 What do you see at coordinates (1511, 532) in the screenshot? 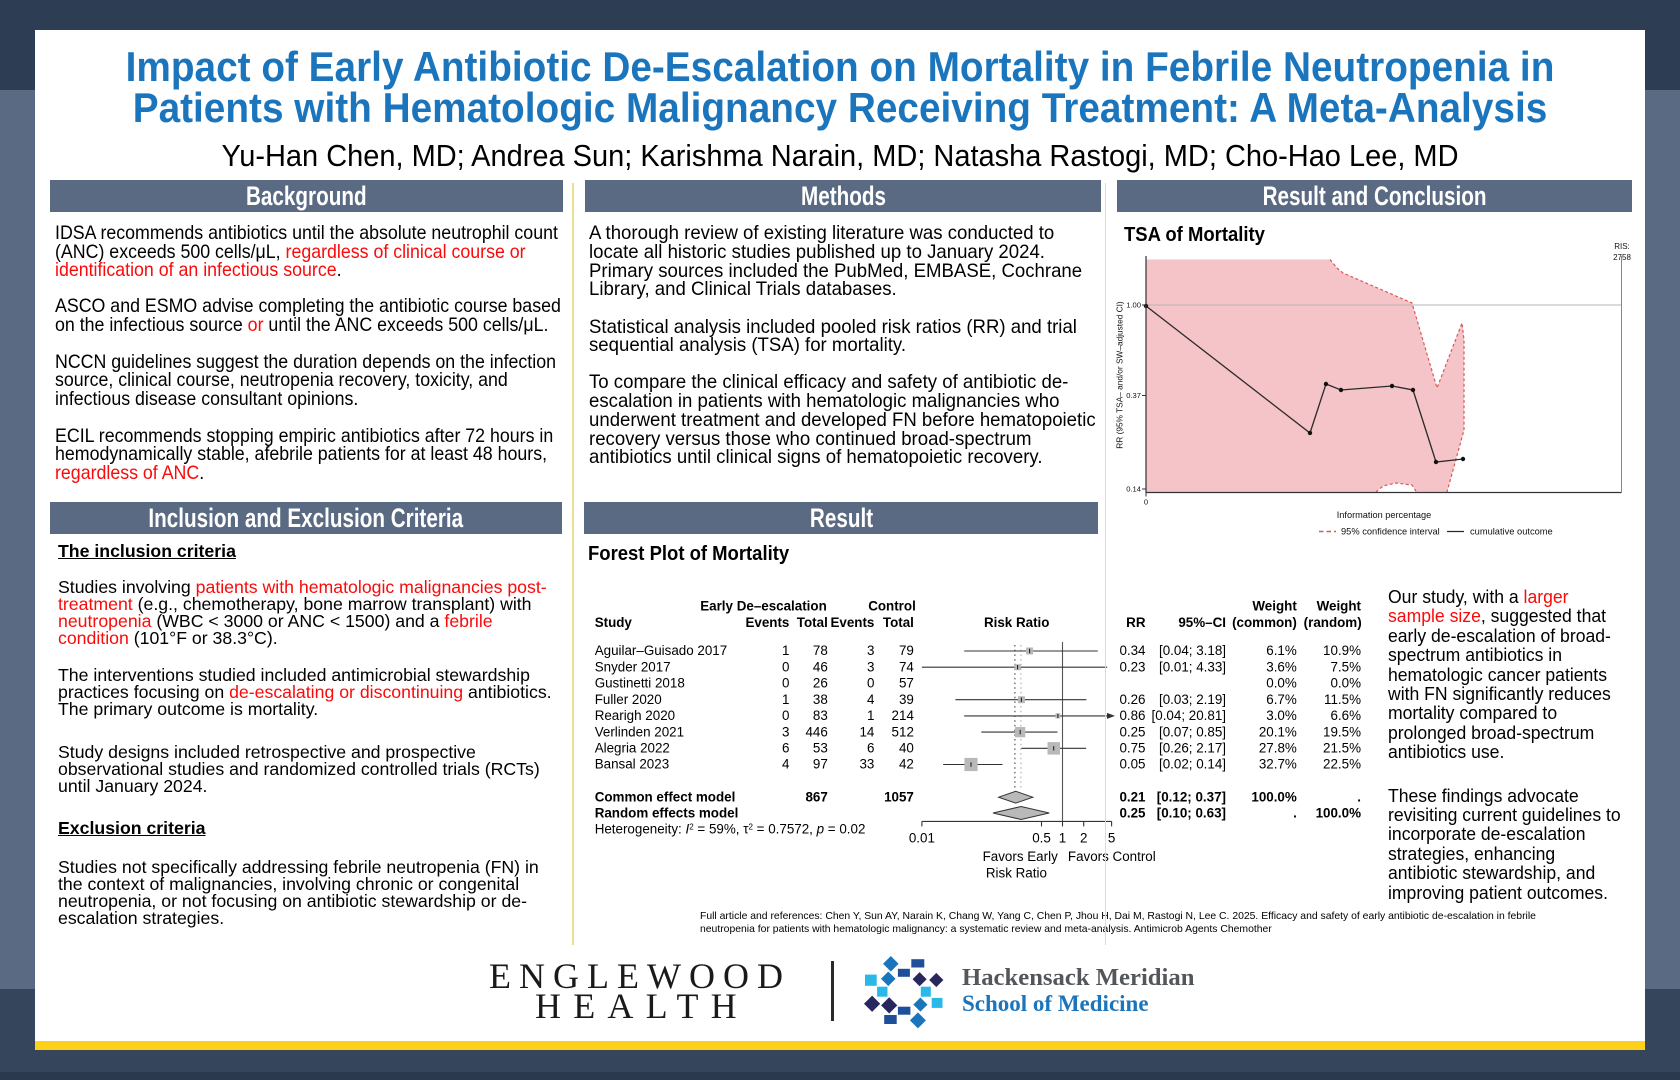
I see `svg-text: cumulative outcome` at bounding box center [1511, 532].